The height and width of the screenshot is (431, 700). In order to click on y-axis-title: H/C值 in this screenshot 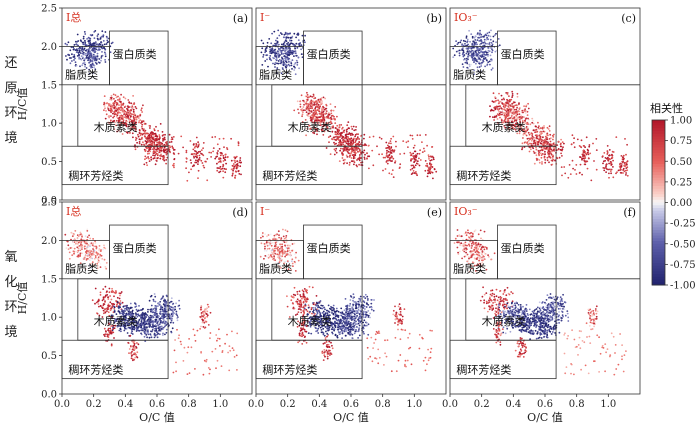, I will do `click(22, 298)`.